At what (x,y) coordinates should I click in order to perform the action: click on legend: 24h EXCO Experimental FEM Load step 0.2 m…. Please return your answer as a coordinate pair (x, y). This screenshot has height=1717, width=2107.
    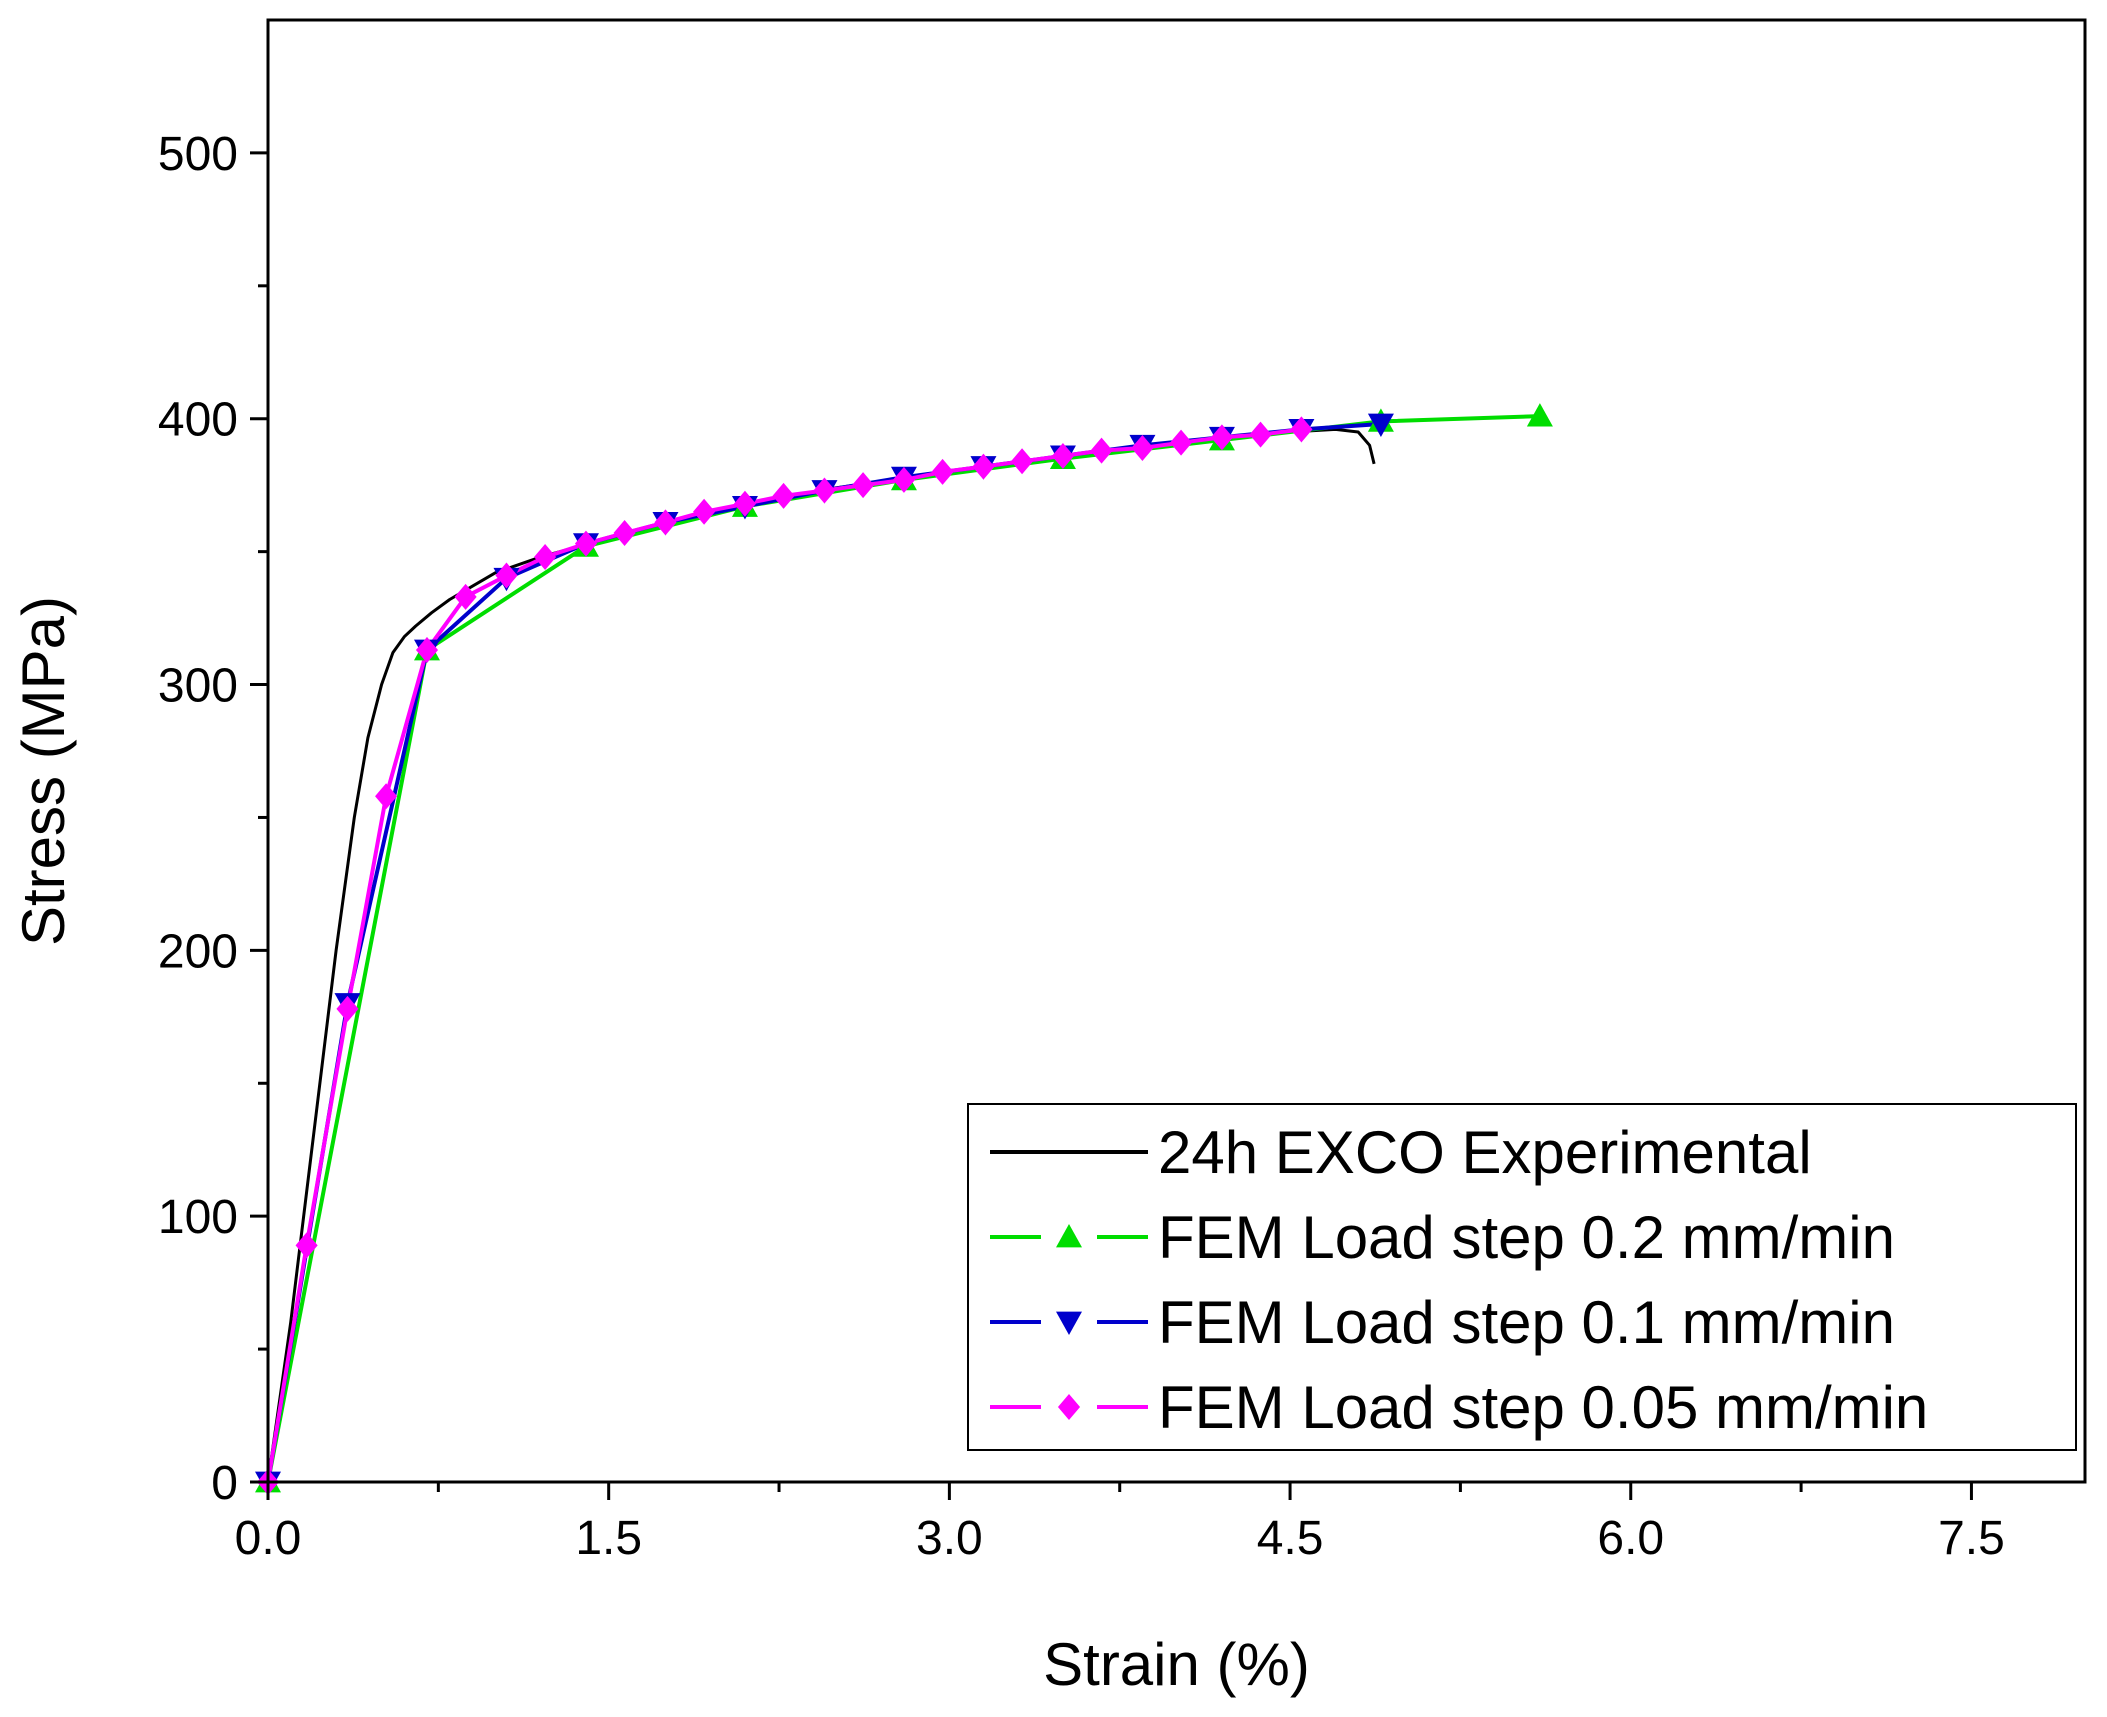
    Looking at the image, I should click on (1522, 1277).